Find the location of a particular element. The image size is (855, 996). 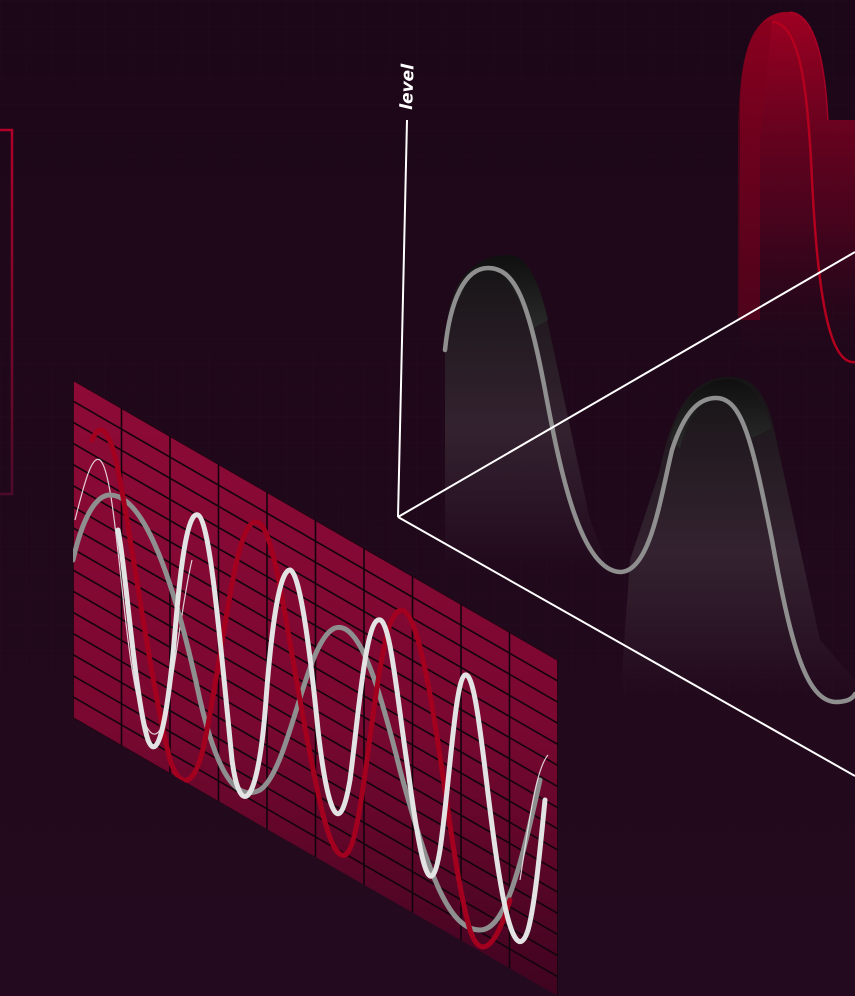

thin-white-tail is located at coordinates (534, 817).